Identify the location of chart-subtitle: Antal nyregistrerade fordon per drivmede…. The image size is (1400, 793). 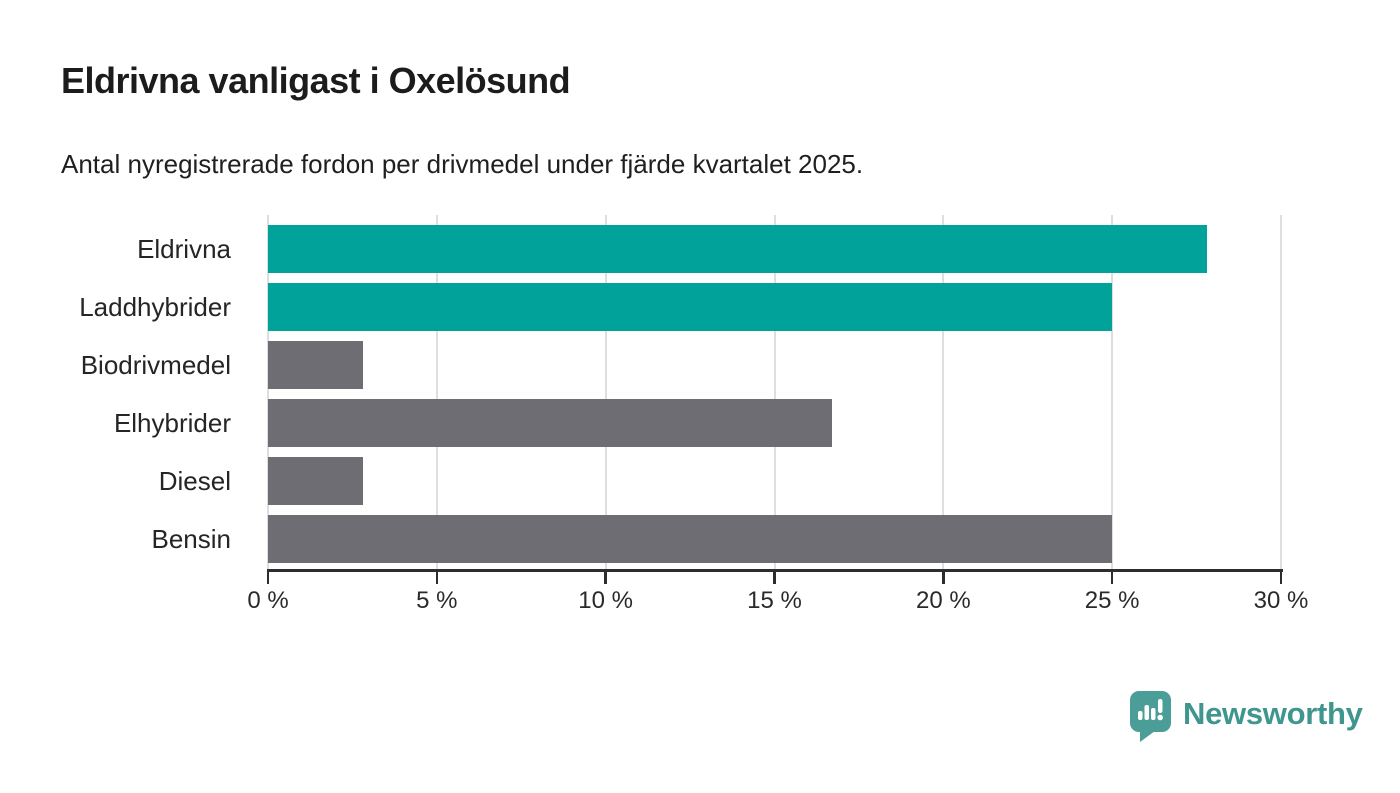
(462, 164).